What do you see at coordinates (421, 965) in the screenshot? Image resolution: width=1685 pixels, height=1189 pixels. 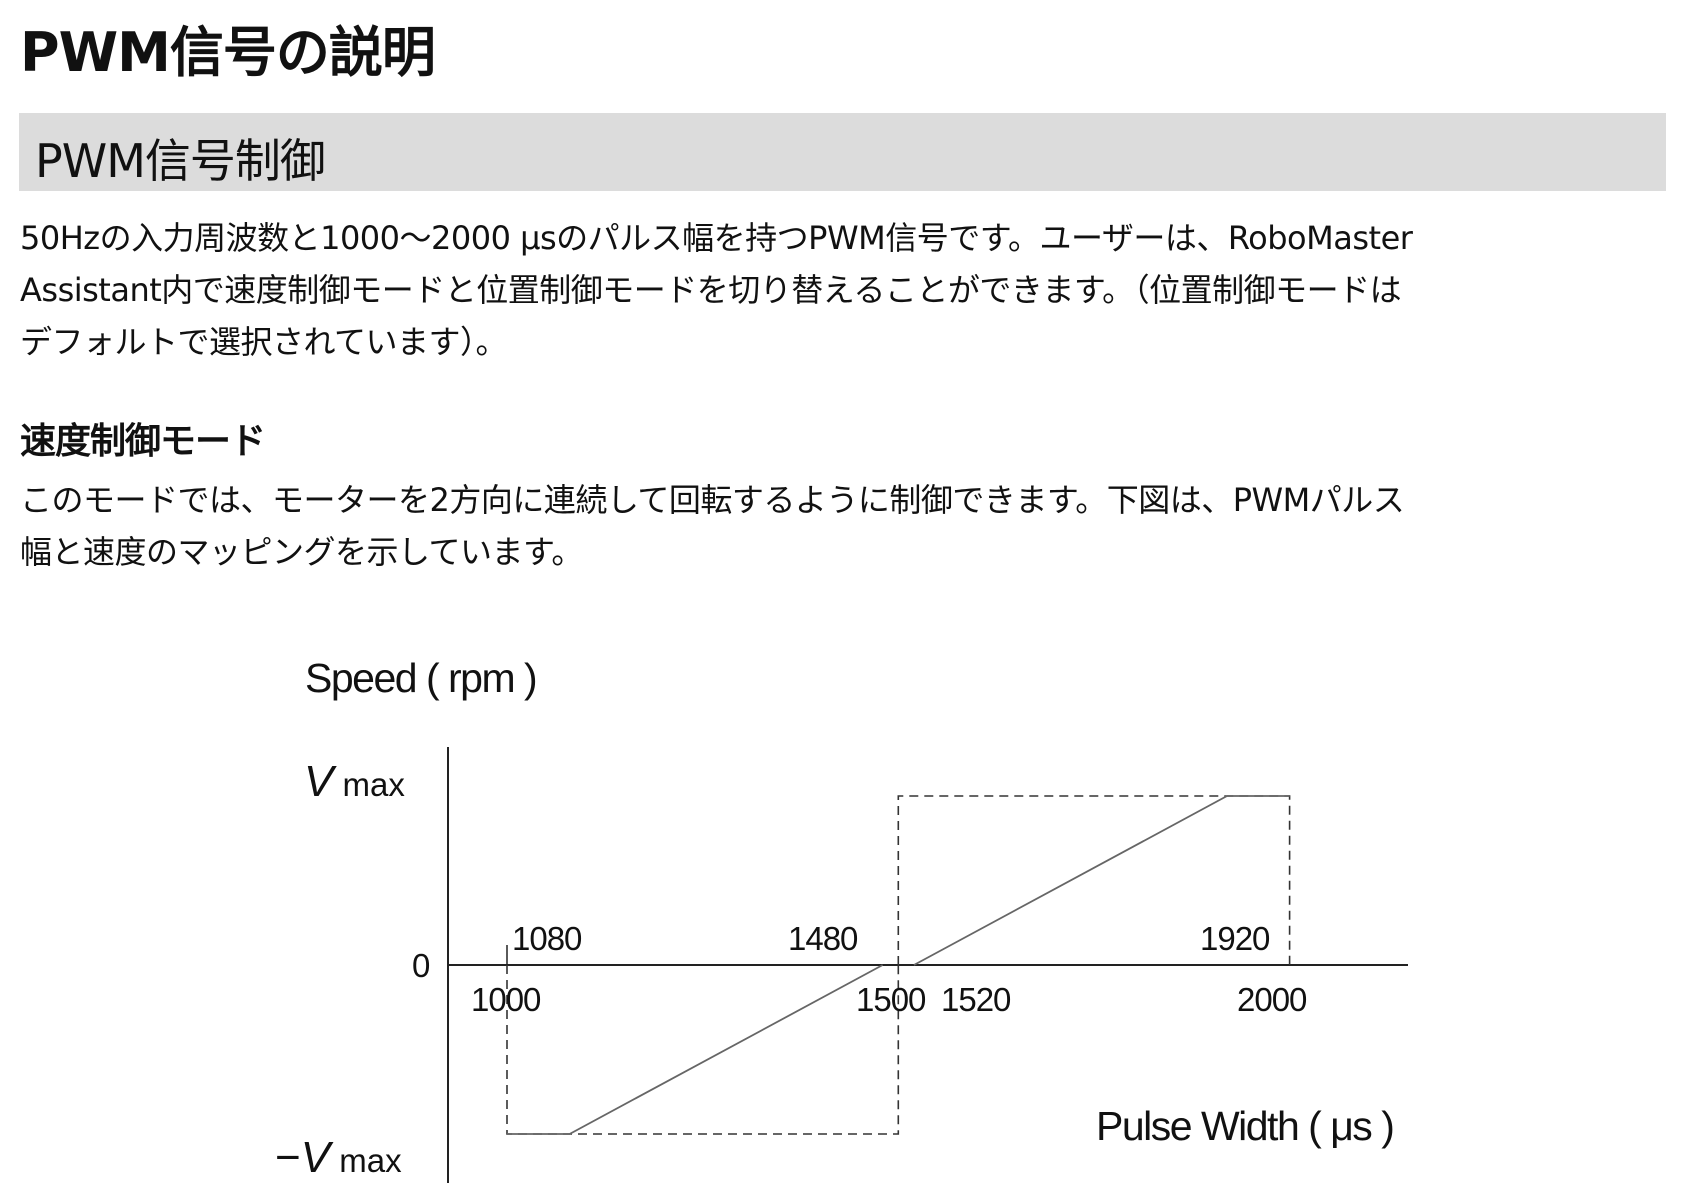 I see `y-tick-label: 0` at bounding box center [421, 965].